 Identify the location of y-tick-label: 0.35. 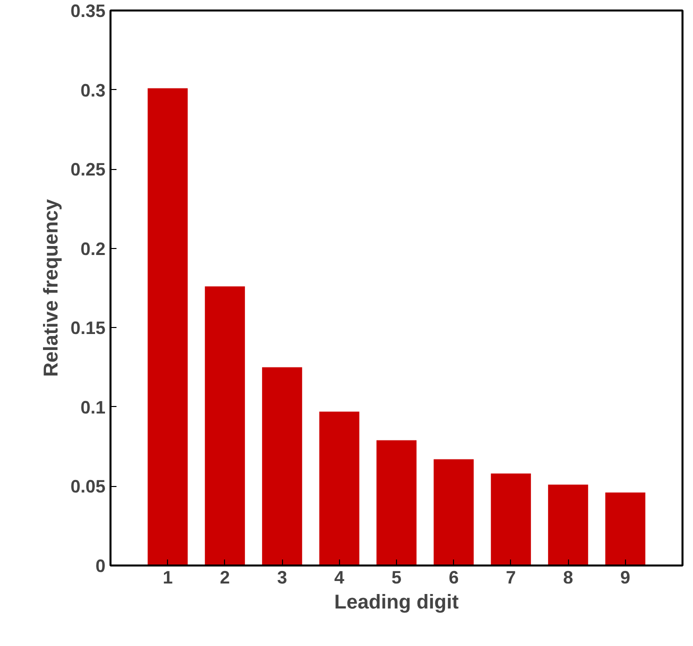
(88, 11).